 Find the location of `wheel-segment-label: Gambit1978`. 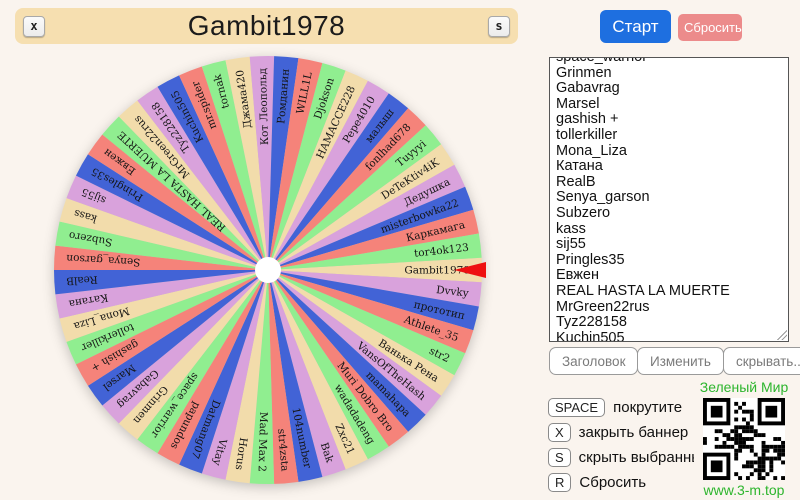

wheel-segment-label: Gambit1978 is located at coordinates (437, 271).